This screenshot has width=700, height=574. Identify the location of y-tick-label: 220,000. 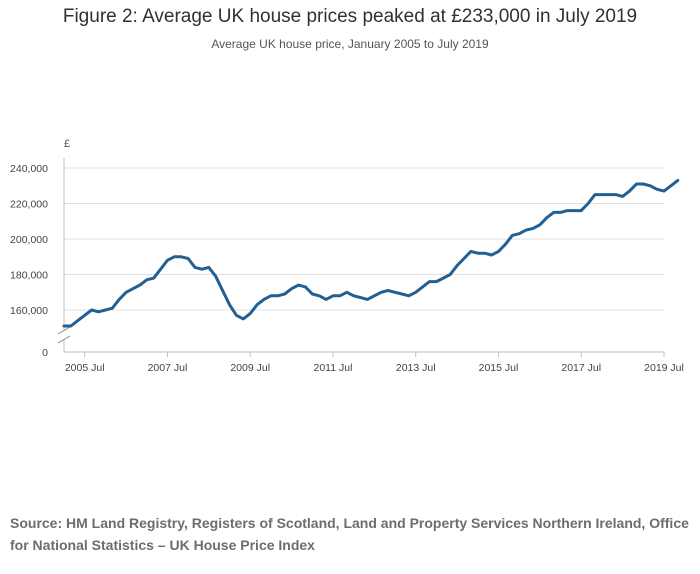
(29, 205).